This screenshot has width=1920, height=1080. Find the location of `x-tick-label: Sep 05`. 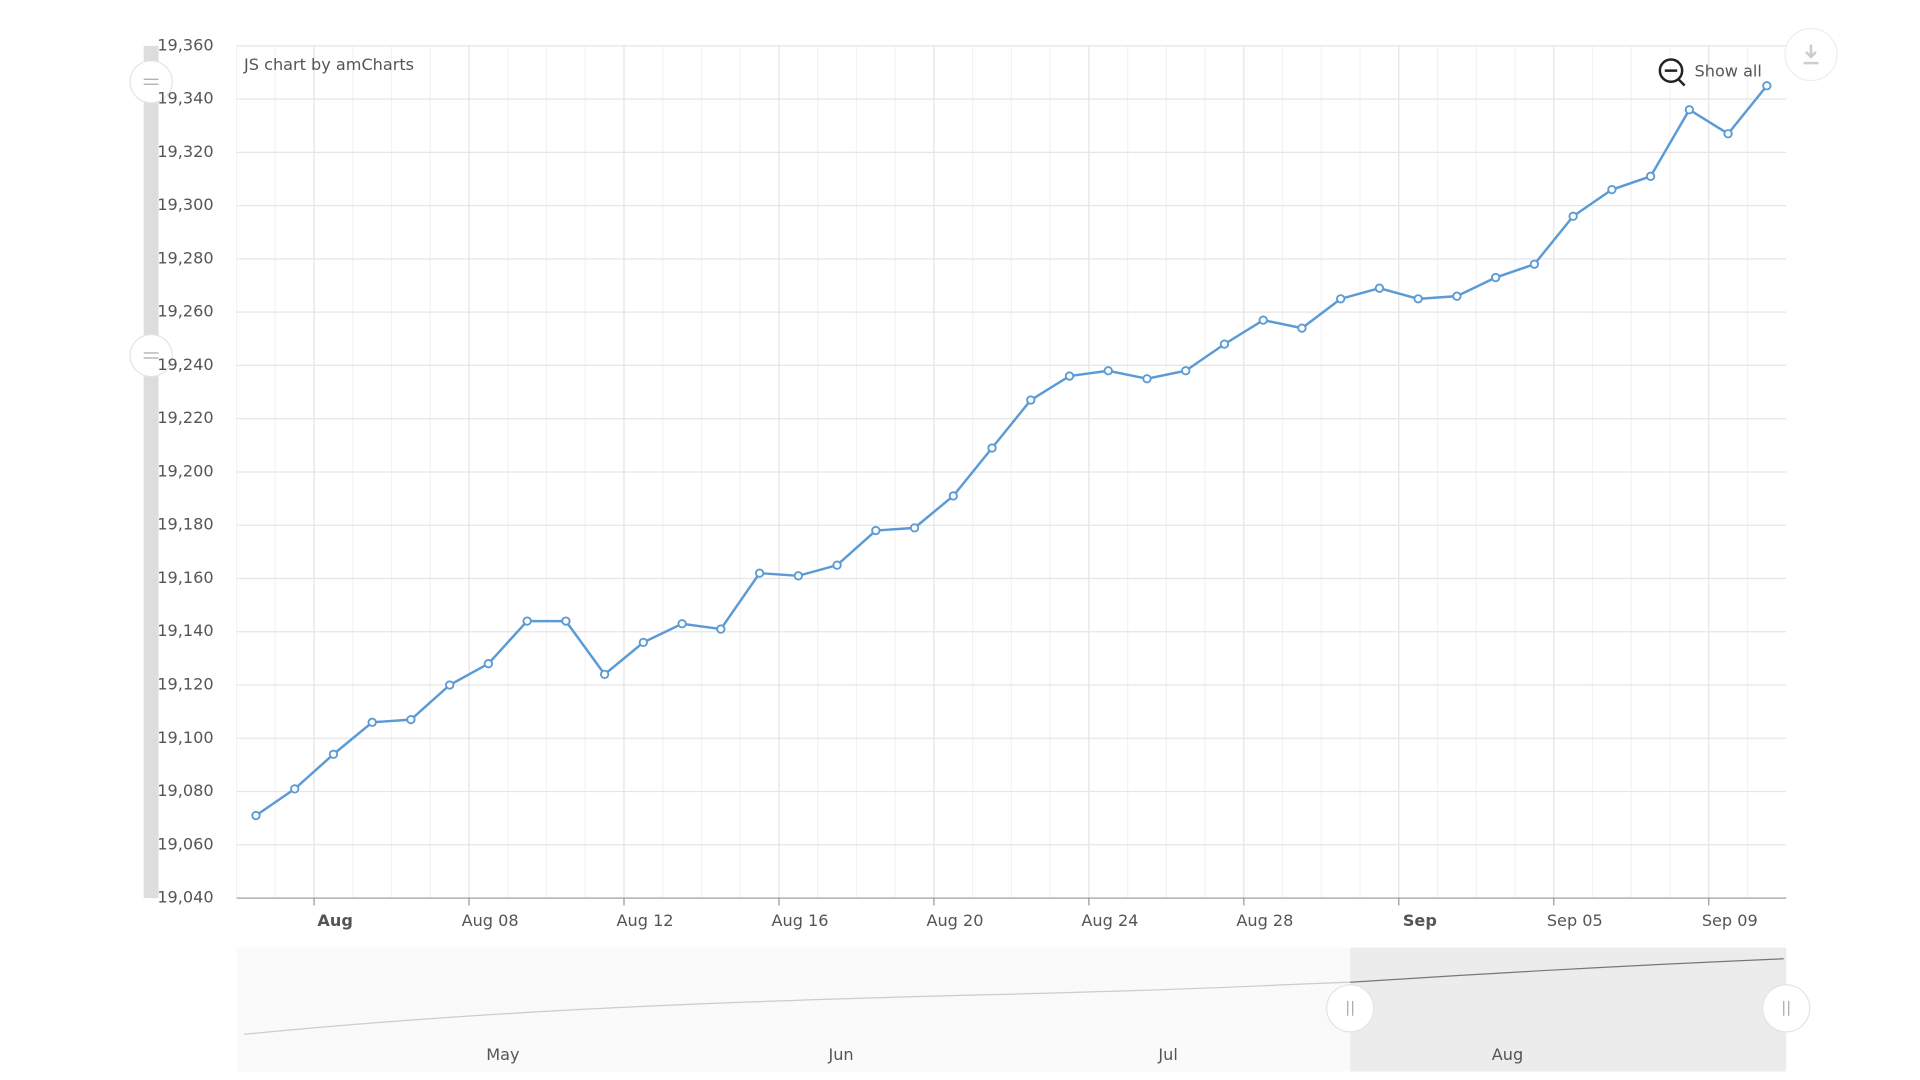

x-tick-label: Sep 05 is located at coordinates (1575, 920).